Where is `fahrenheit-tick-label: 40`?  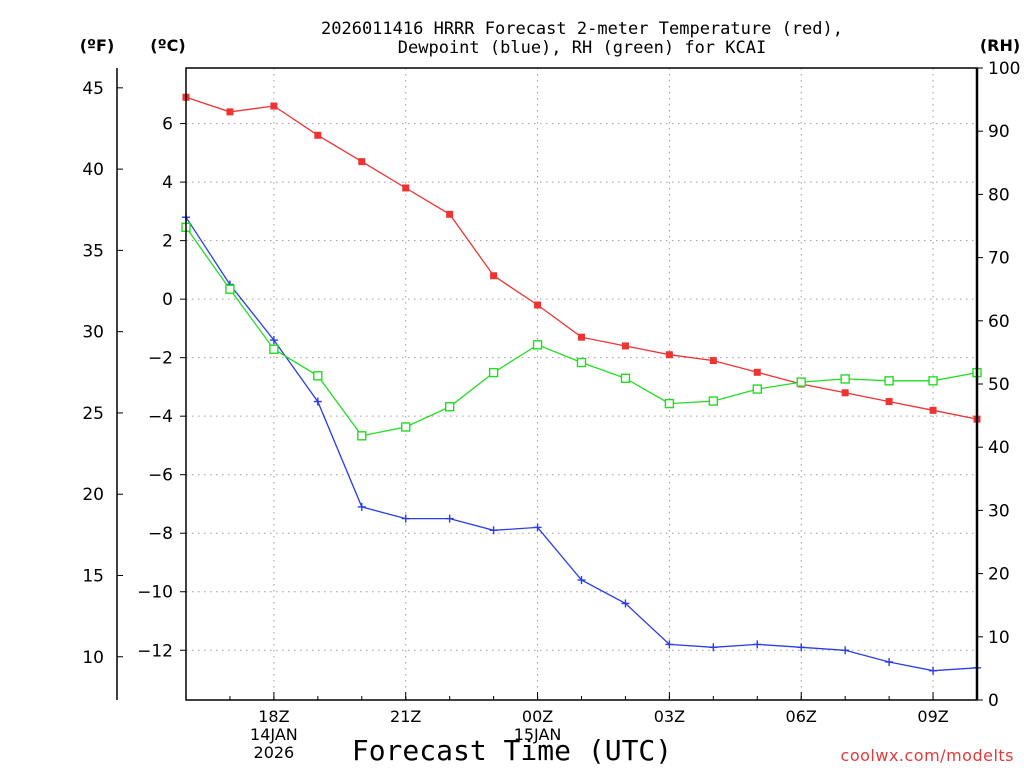 fahrenheit-tick-label: 40 is located at coordinates (93, 170).